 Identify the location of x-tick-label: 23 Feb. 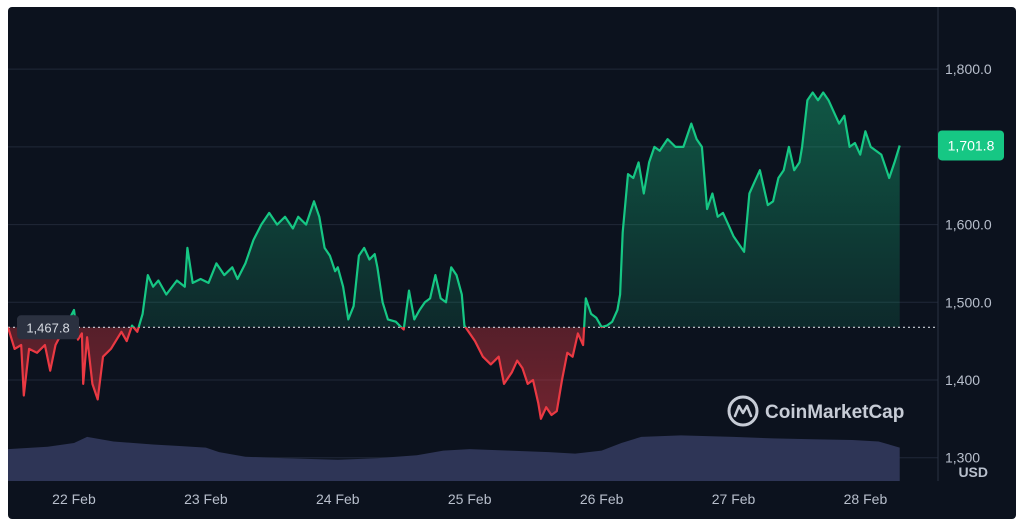
(206, 499).